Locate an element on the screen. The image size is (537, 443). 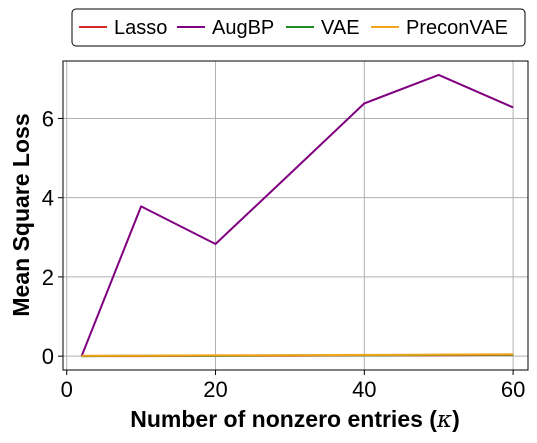
y-tick-label: 0 is located at coordinates (48, 356).